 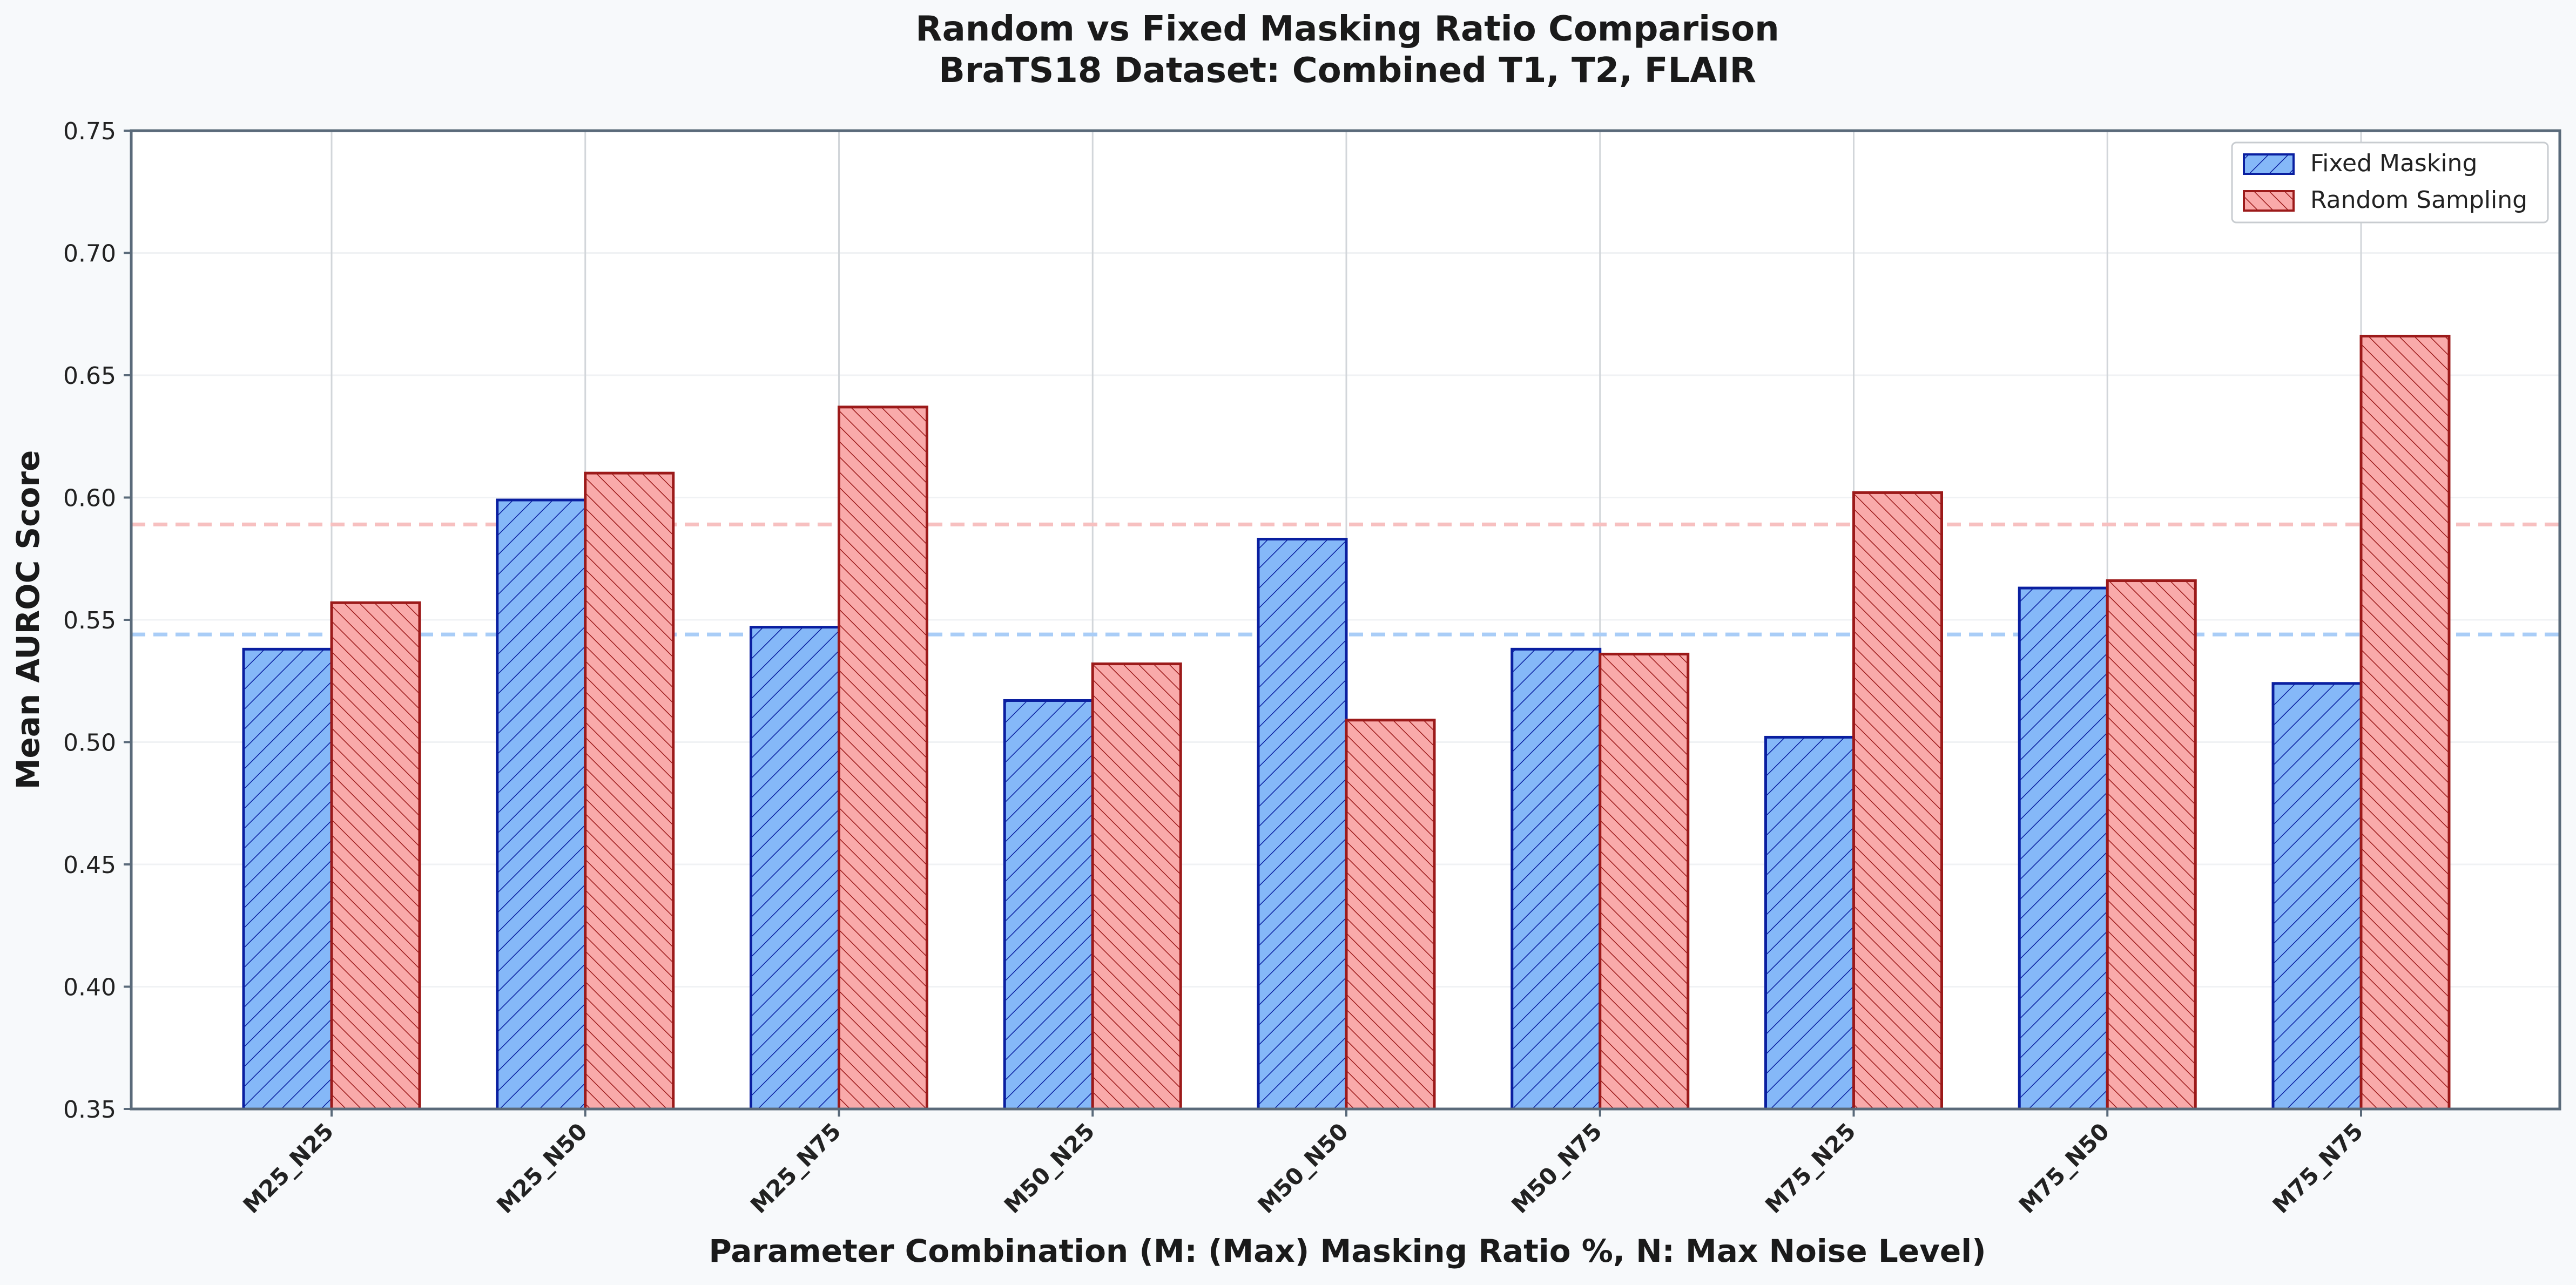 I want to click on y-tick-label: 0.75, so click(x=89, y=131).